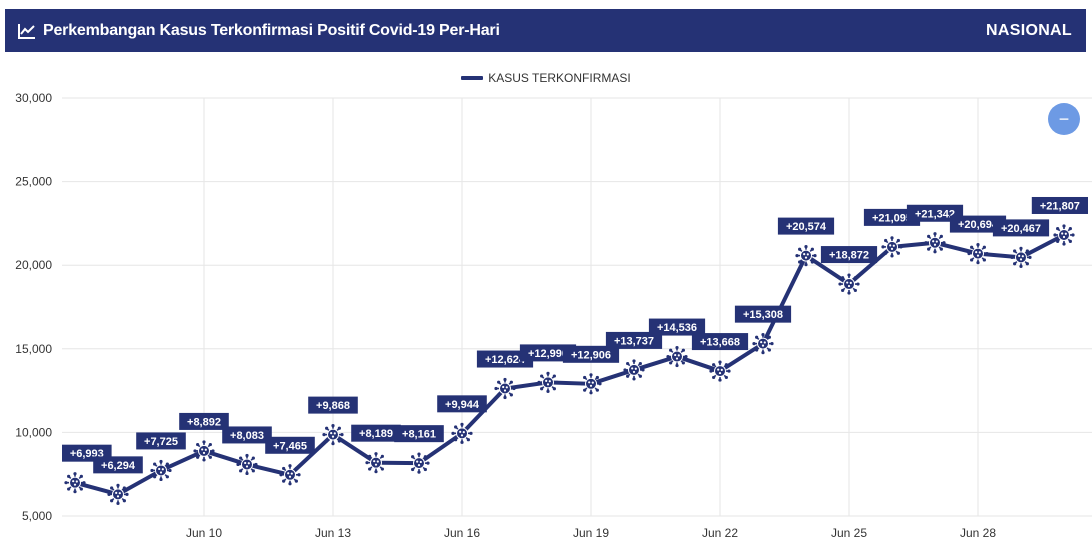 Image resolution: width=1092 pixels, height=550 pixels. I want to click on data-label: +20,574, so click(806, 227).